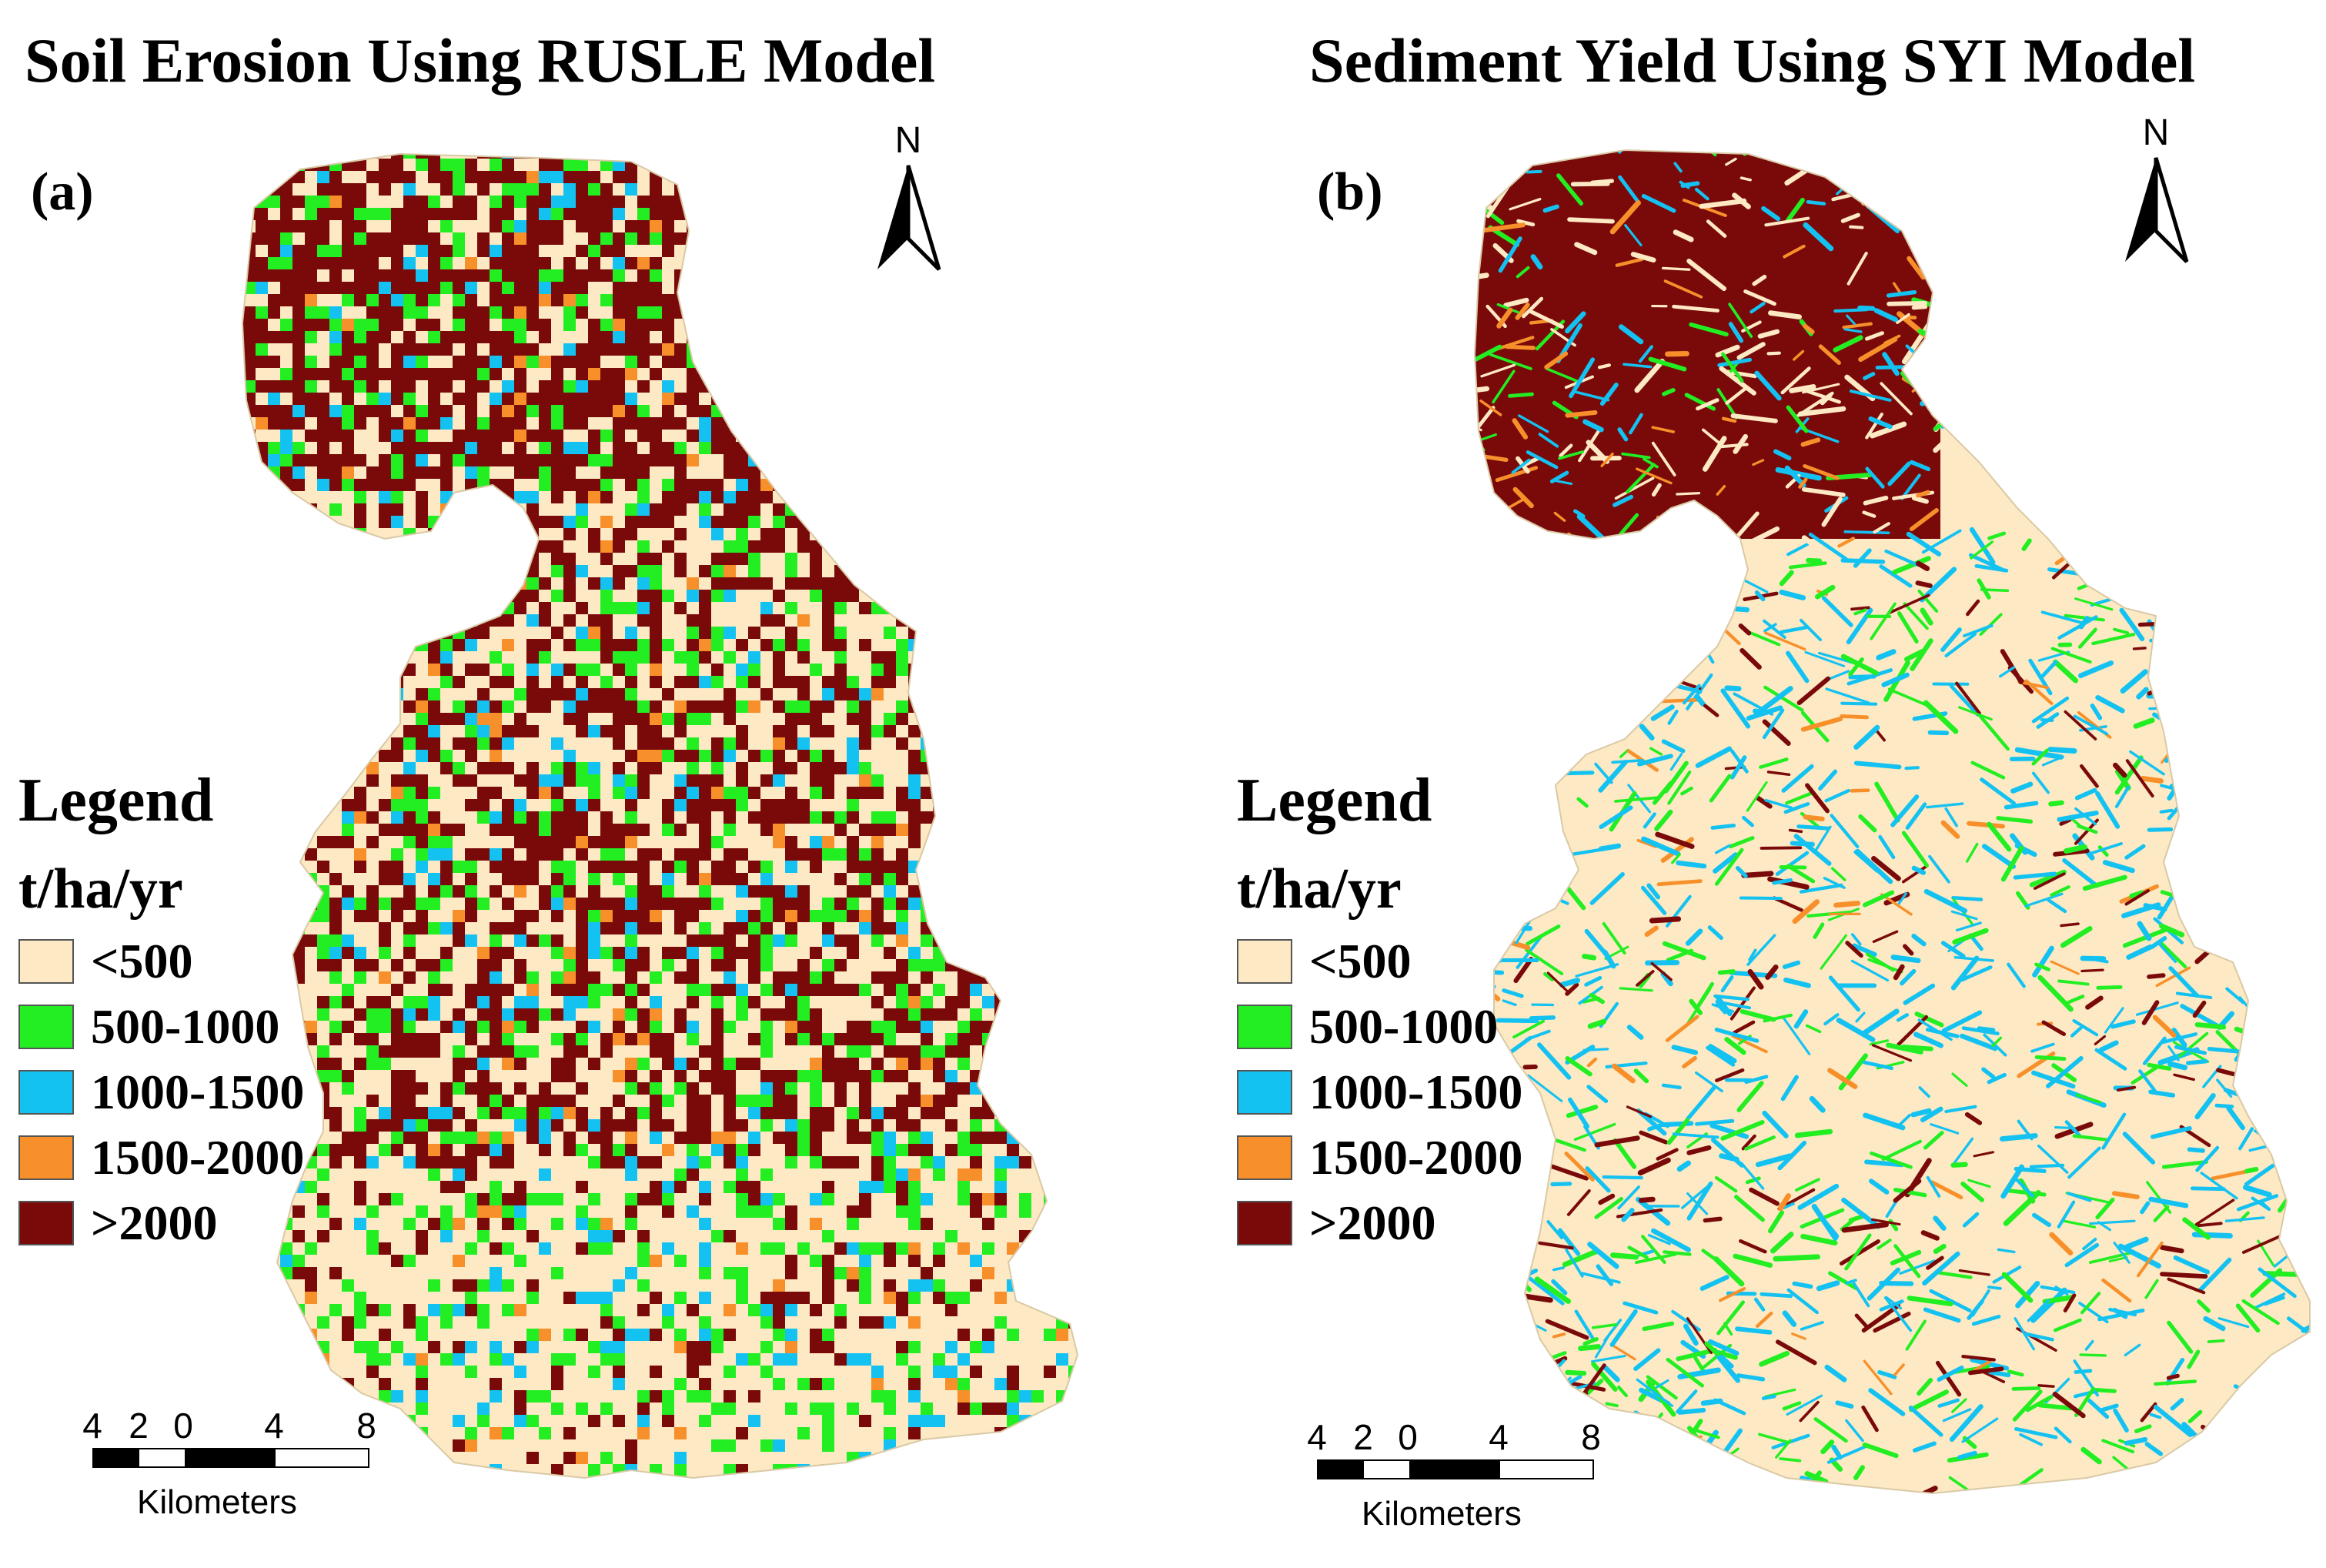 This screenshot has height=1568, width=2326. What do you see at coordinates (183, 1426) in the screenshot?
I see `scale-tick: 0` at bounding box center [183, 1426].